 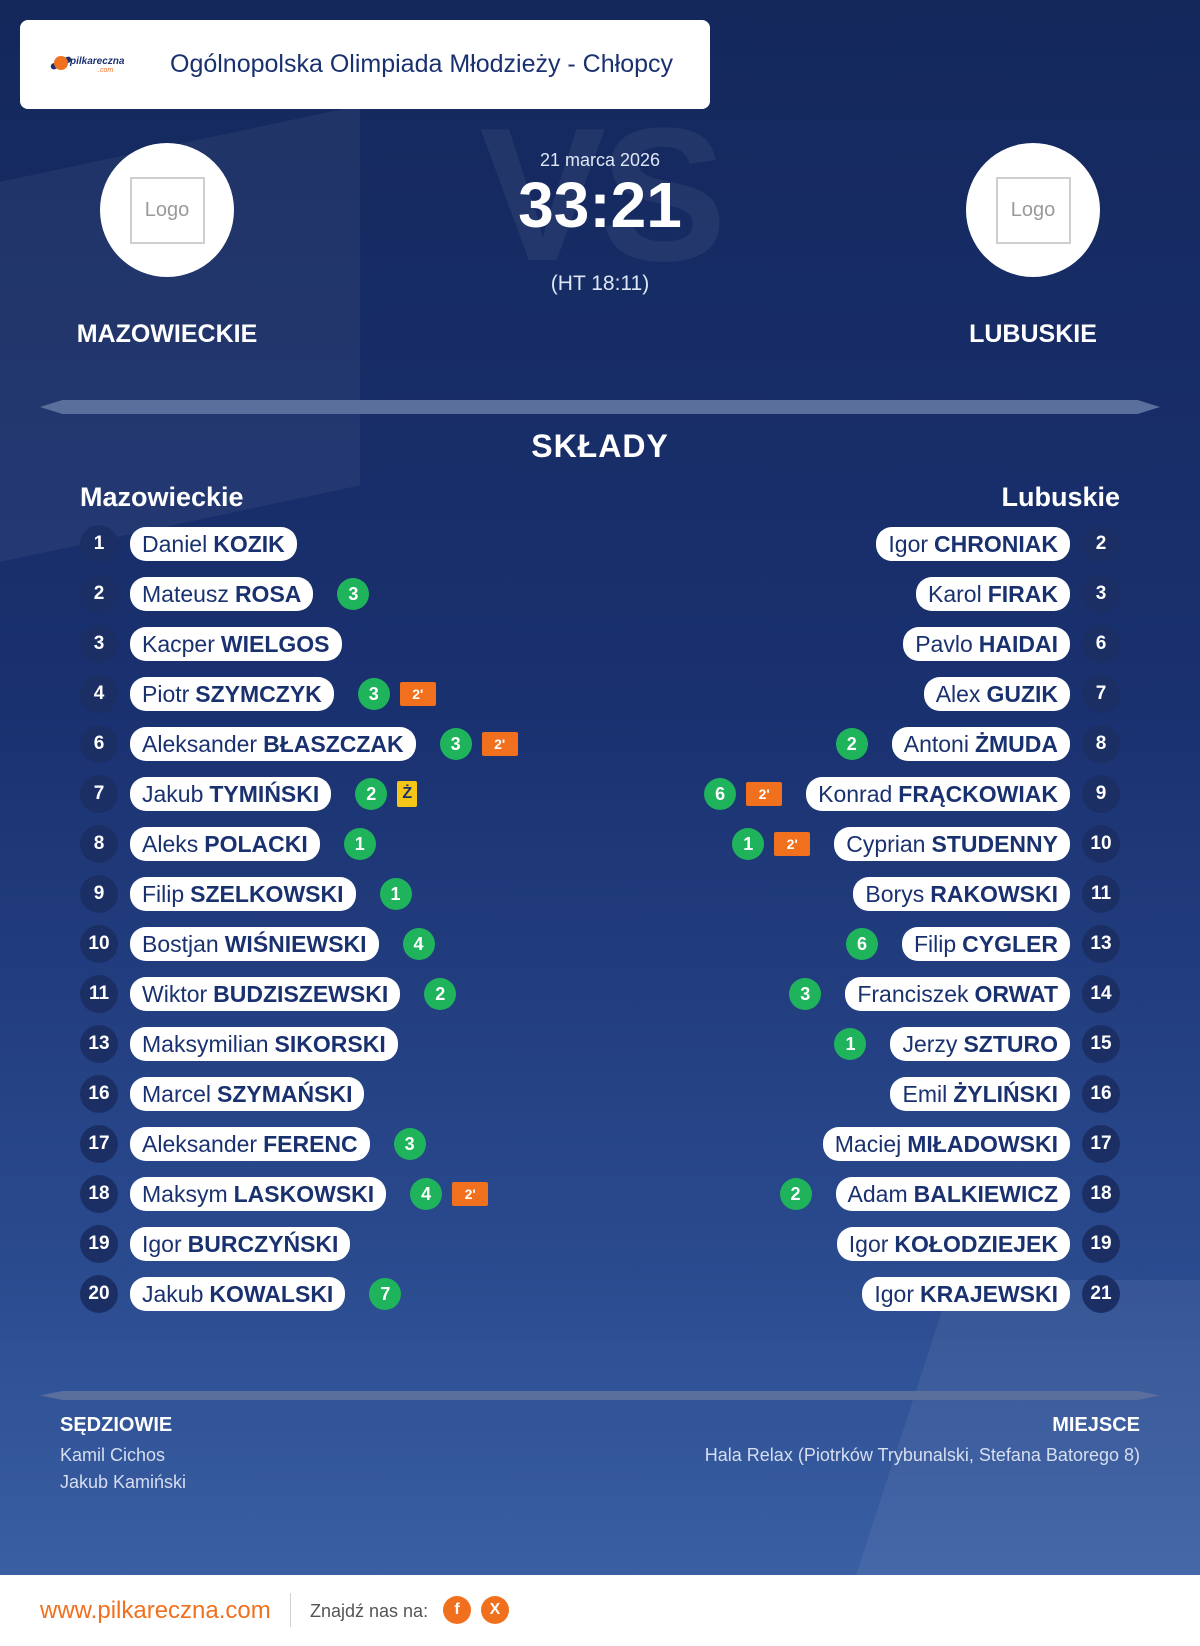 What do you see at coordinates (99, 594) in the screenshot?
I see `player-number: 2` at bounding box center [99, 594].